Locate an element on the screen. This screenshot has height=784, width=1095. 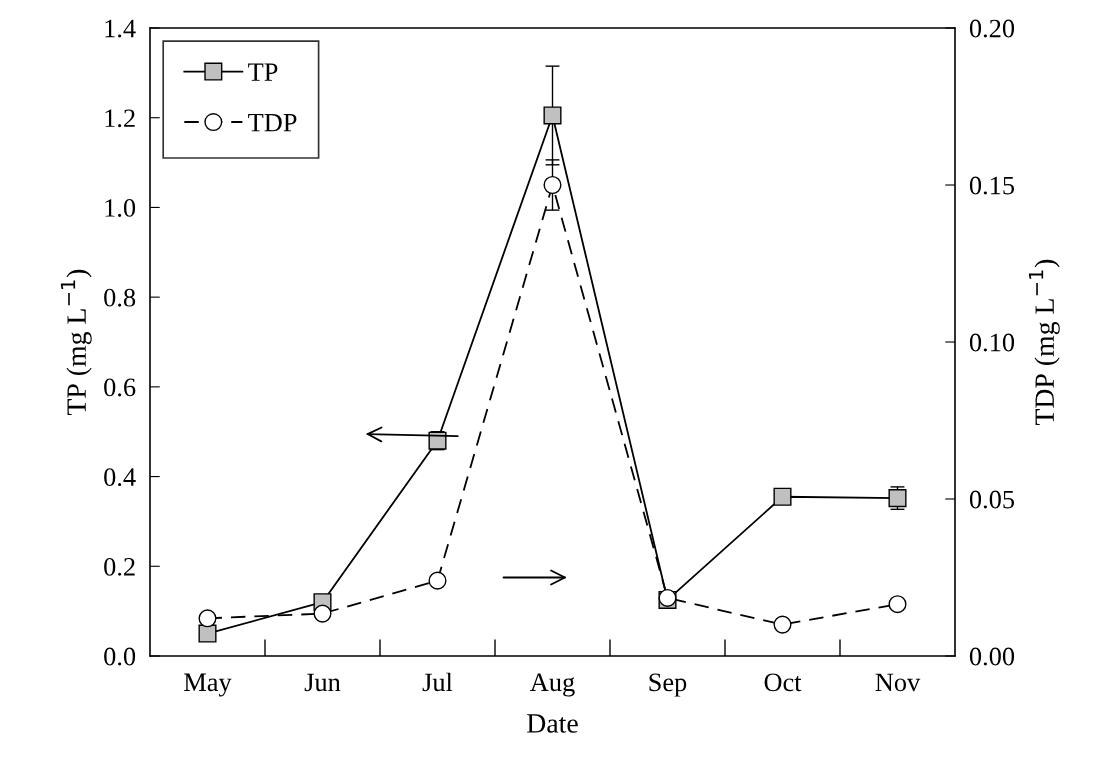
y-tick-label: 1.0 is located at coordinates (120, 208).